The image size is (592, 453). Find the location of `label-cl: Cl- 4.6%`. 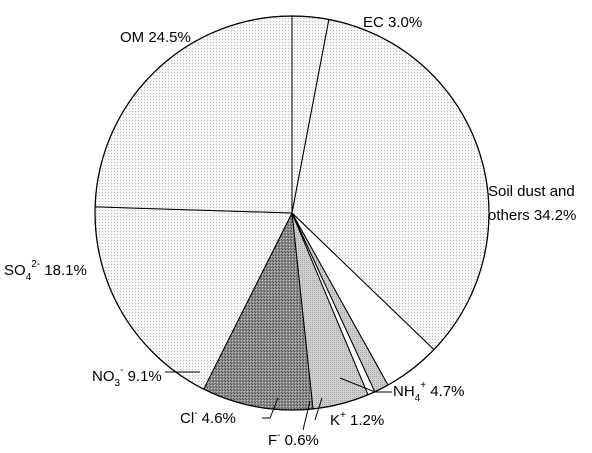

label-cl: Cl- 4.6% is located at coordinates (208, 417).